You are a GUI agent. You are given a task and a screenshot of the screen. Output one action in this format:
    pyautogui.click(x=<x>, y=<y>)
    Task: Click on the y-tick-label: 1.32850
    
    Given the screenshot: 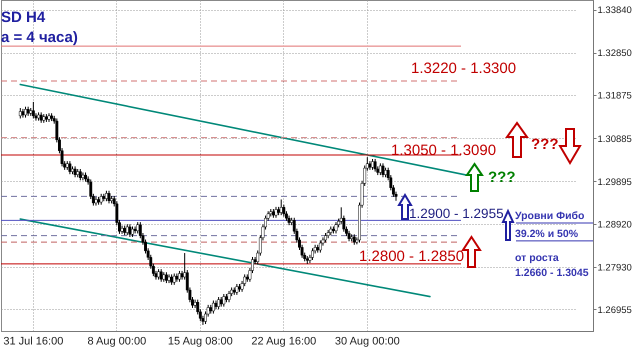 What is the action you would take?
    pyautogui.click(x=615, y=54)
    